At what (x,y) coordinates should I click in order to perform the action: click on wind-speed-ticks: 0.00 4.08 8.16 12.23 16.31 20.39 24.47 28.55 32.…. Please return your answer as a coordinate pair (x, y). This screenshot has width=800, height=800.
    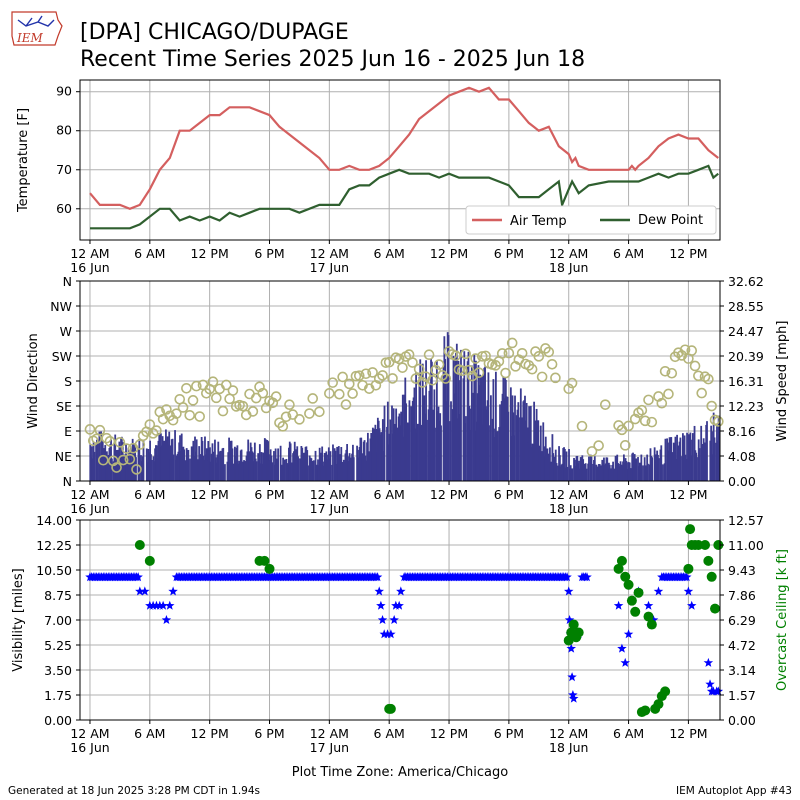
    Looking at the image, I should click on (742, 381).